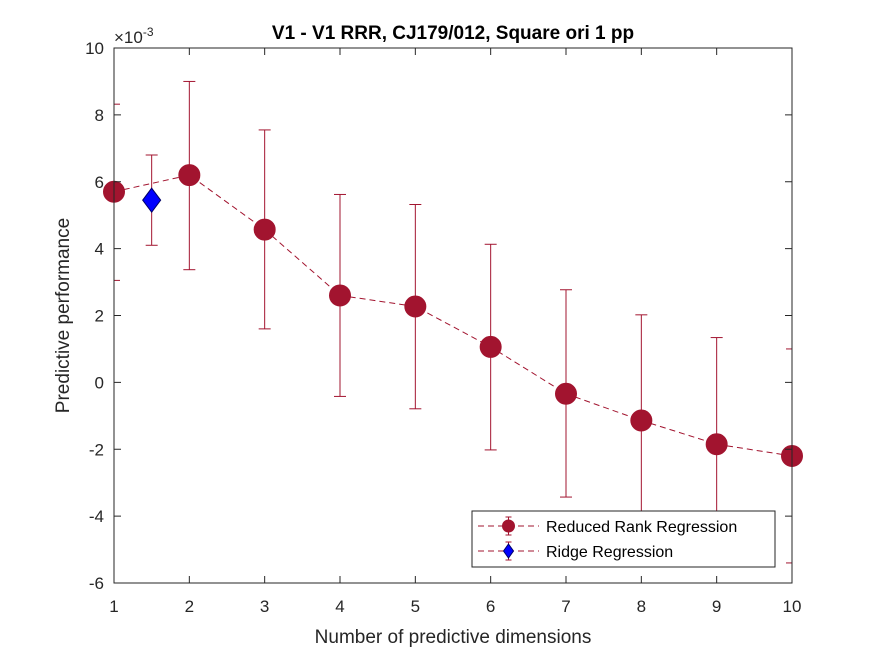 The image size is (875, 656). Describe the element at coordinates (415, 606) in the screenshot. I see `x-tick-label: 5` at that location.